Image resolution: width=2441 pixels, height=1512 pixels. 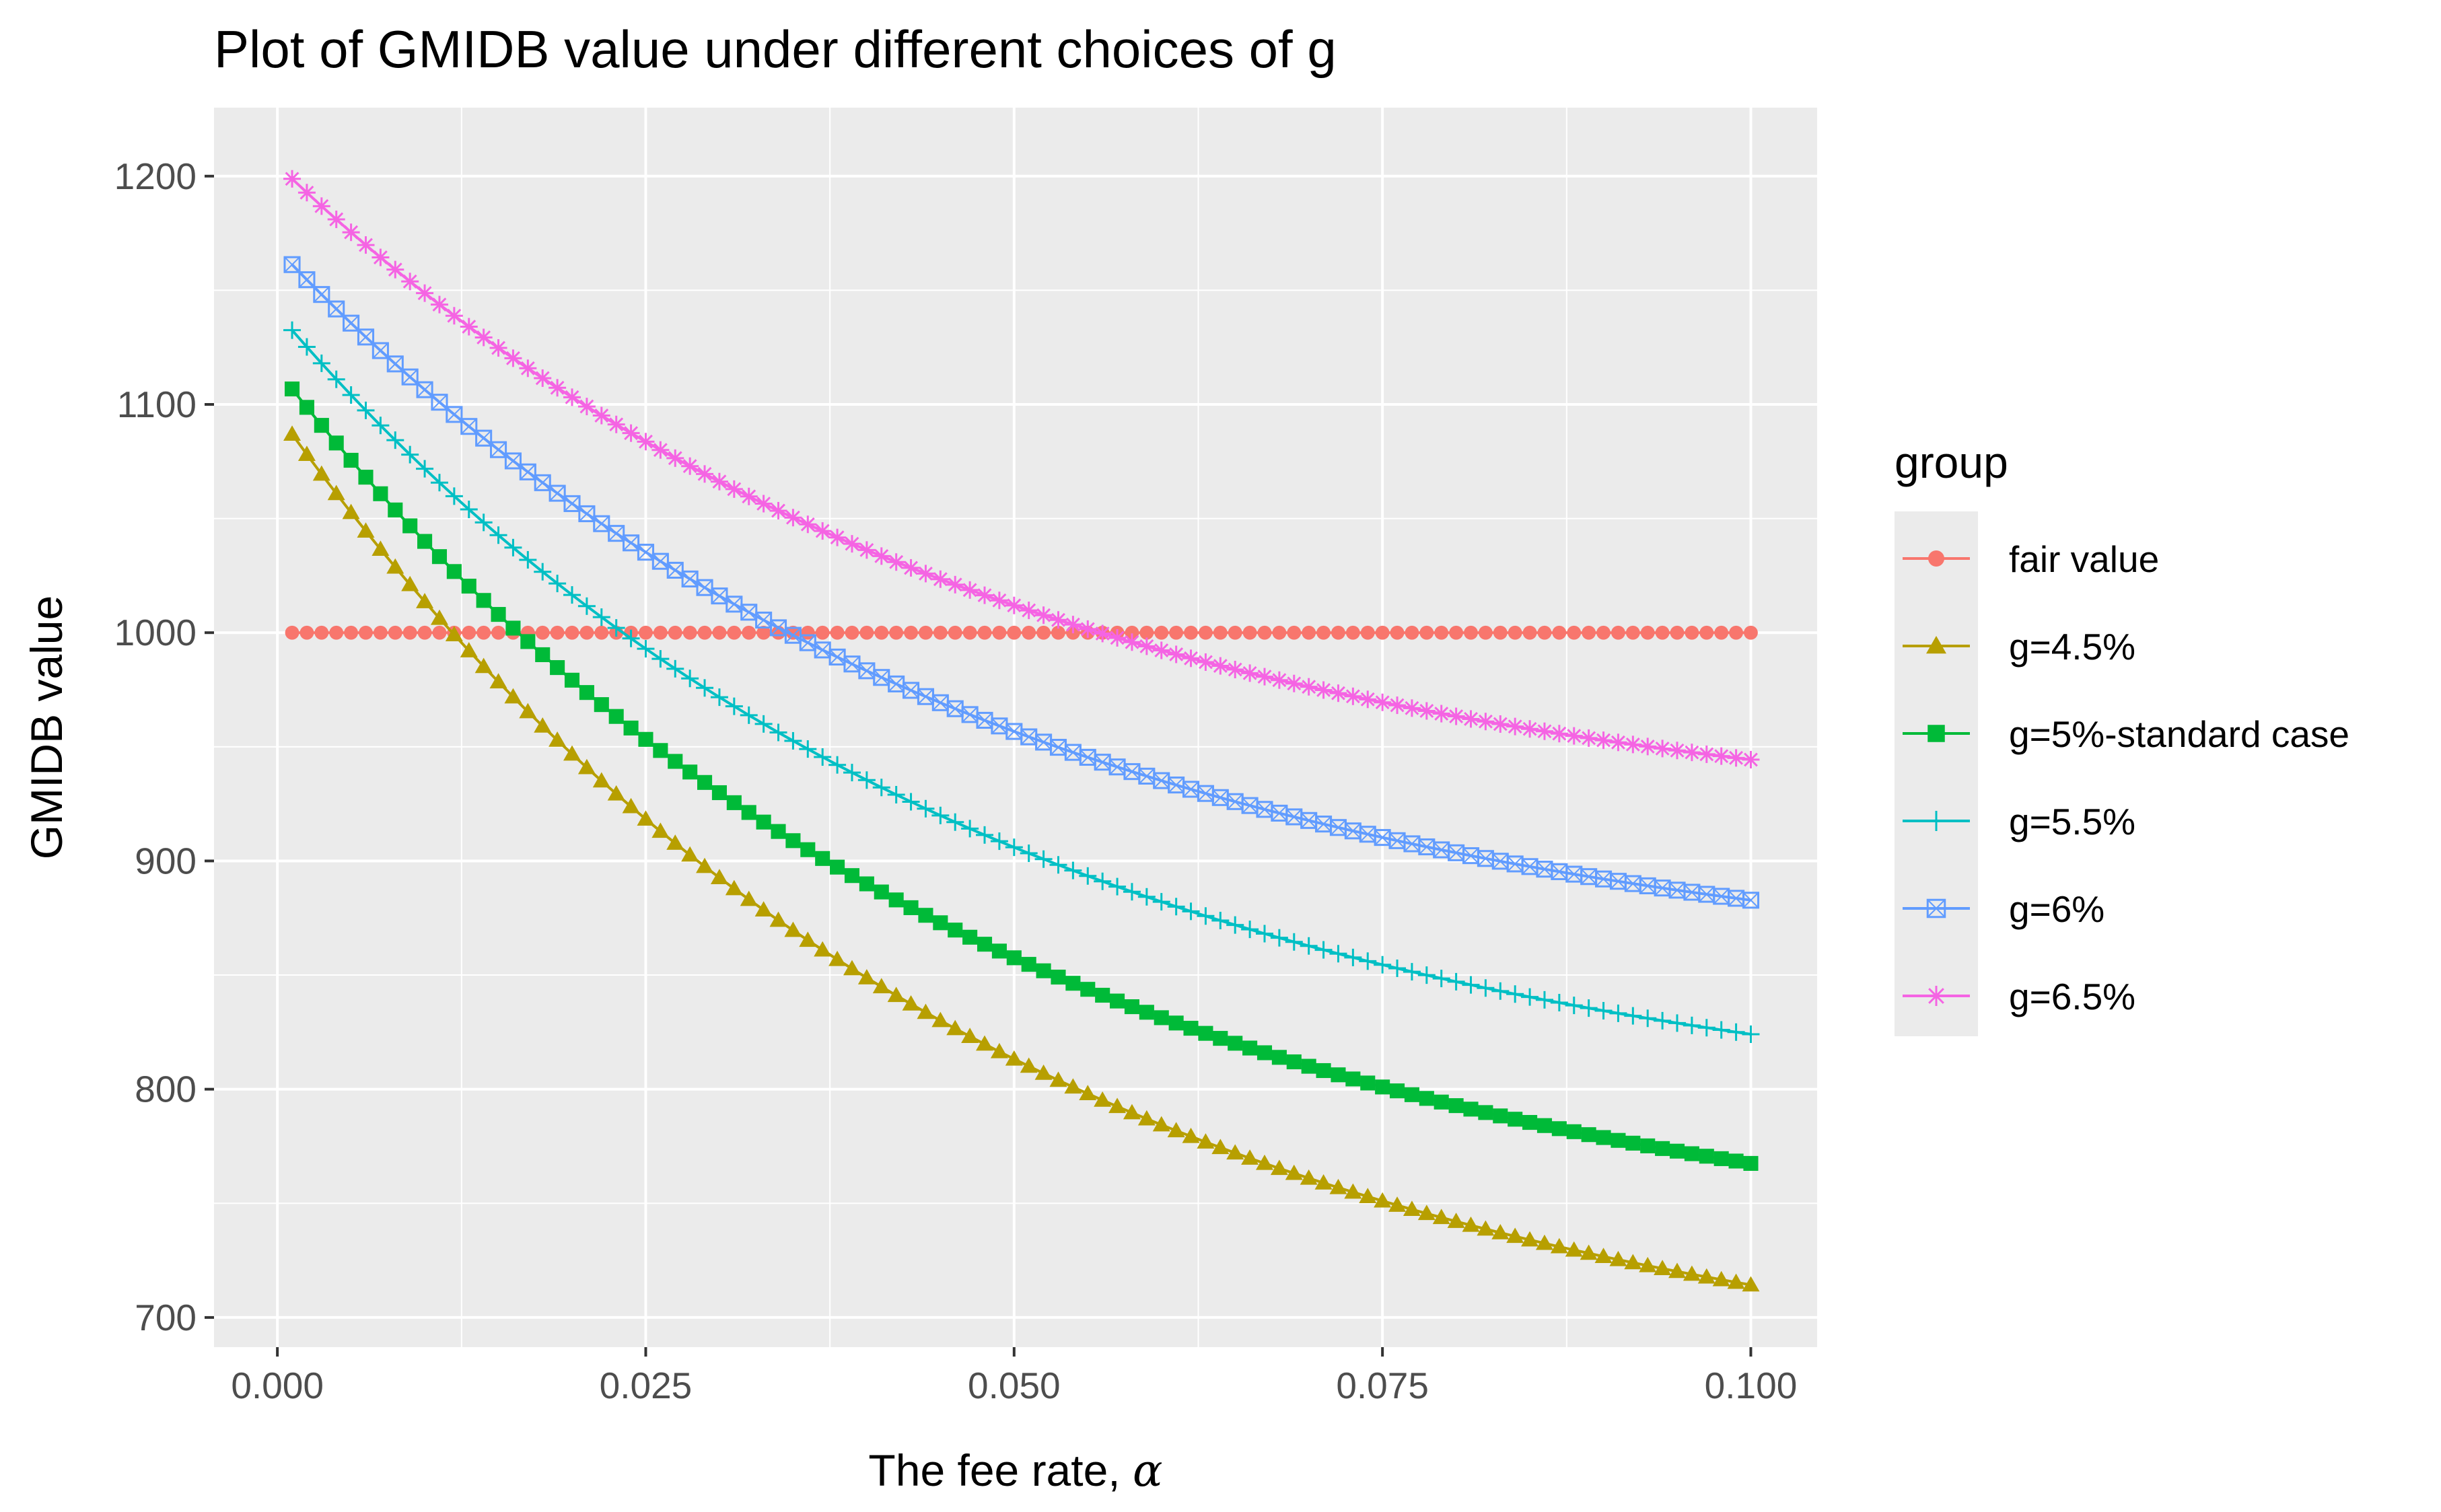 What do you see at coordinates (1148, 1471) in the screenshot?
I see `x-axis-title-symbol: α` at bounding box center [1148, 1471].